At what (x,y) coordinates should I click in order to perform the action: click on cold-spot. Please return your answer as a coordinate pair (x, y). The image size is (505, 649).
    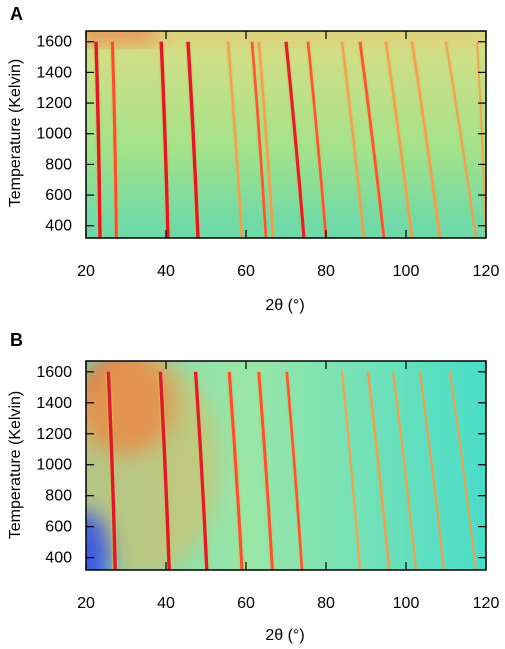
    Looking at the image, I should click on (98, 540).